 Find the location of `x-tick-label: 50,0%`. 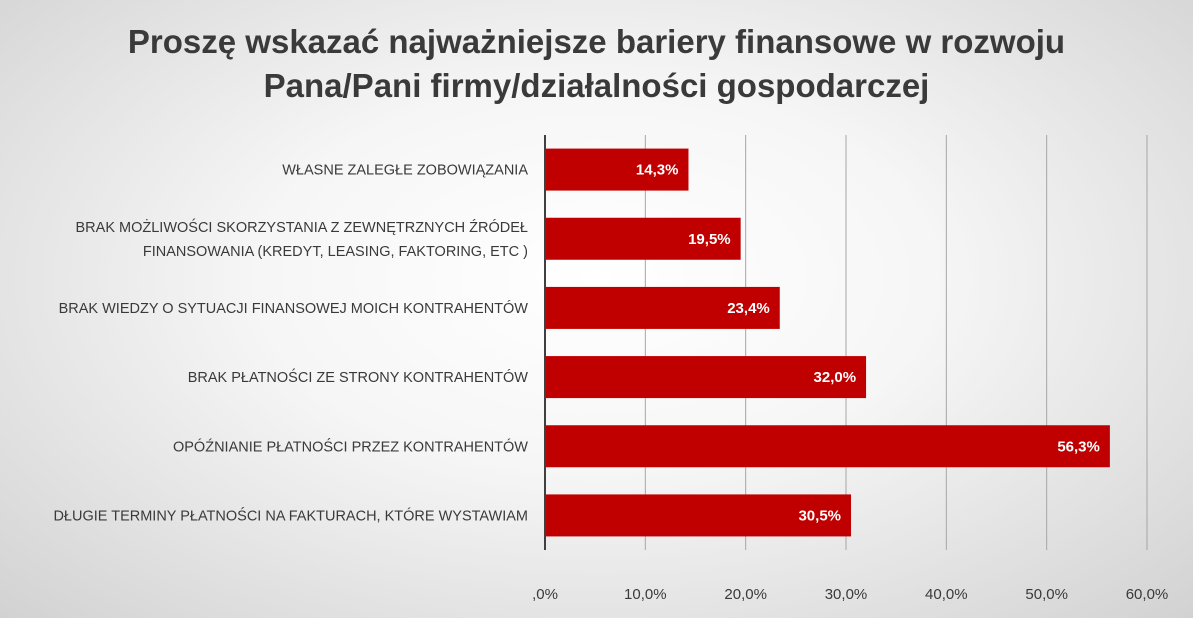

x-tick-label: 50,0% is located at coordinates (1046, 594).